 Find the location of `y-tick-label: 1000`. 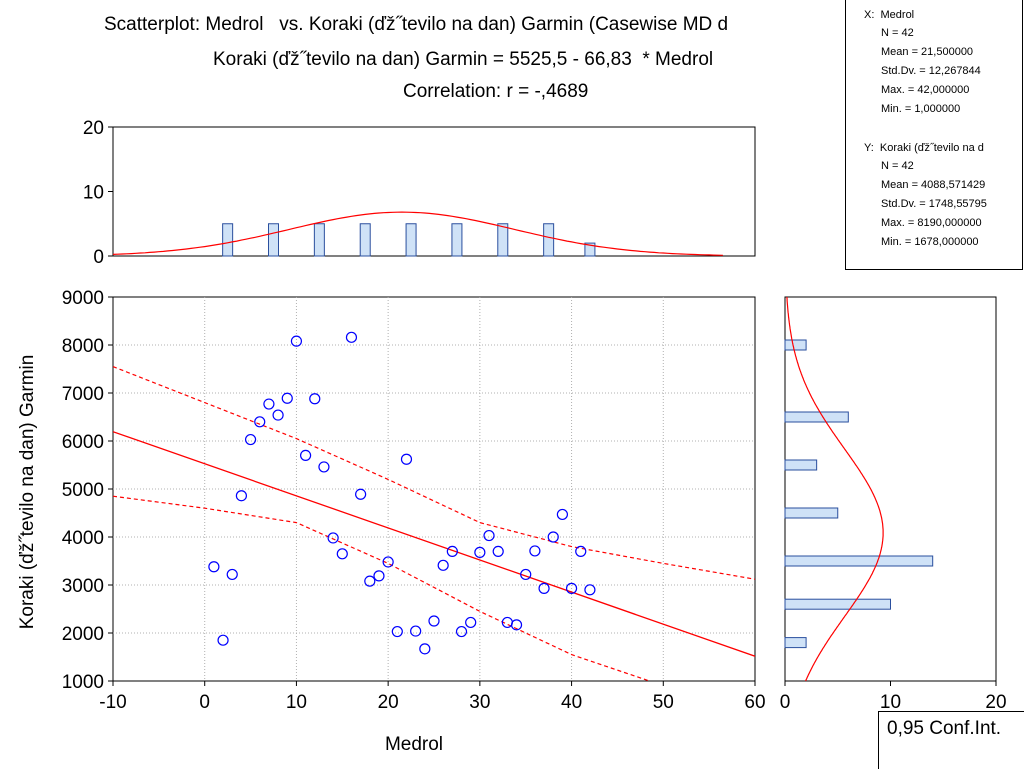

y-tick-label: 1000 is located at coordinates (83, 682).